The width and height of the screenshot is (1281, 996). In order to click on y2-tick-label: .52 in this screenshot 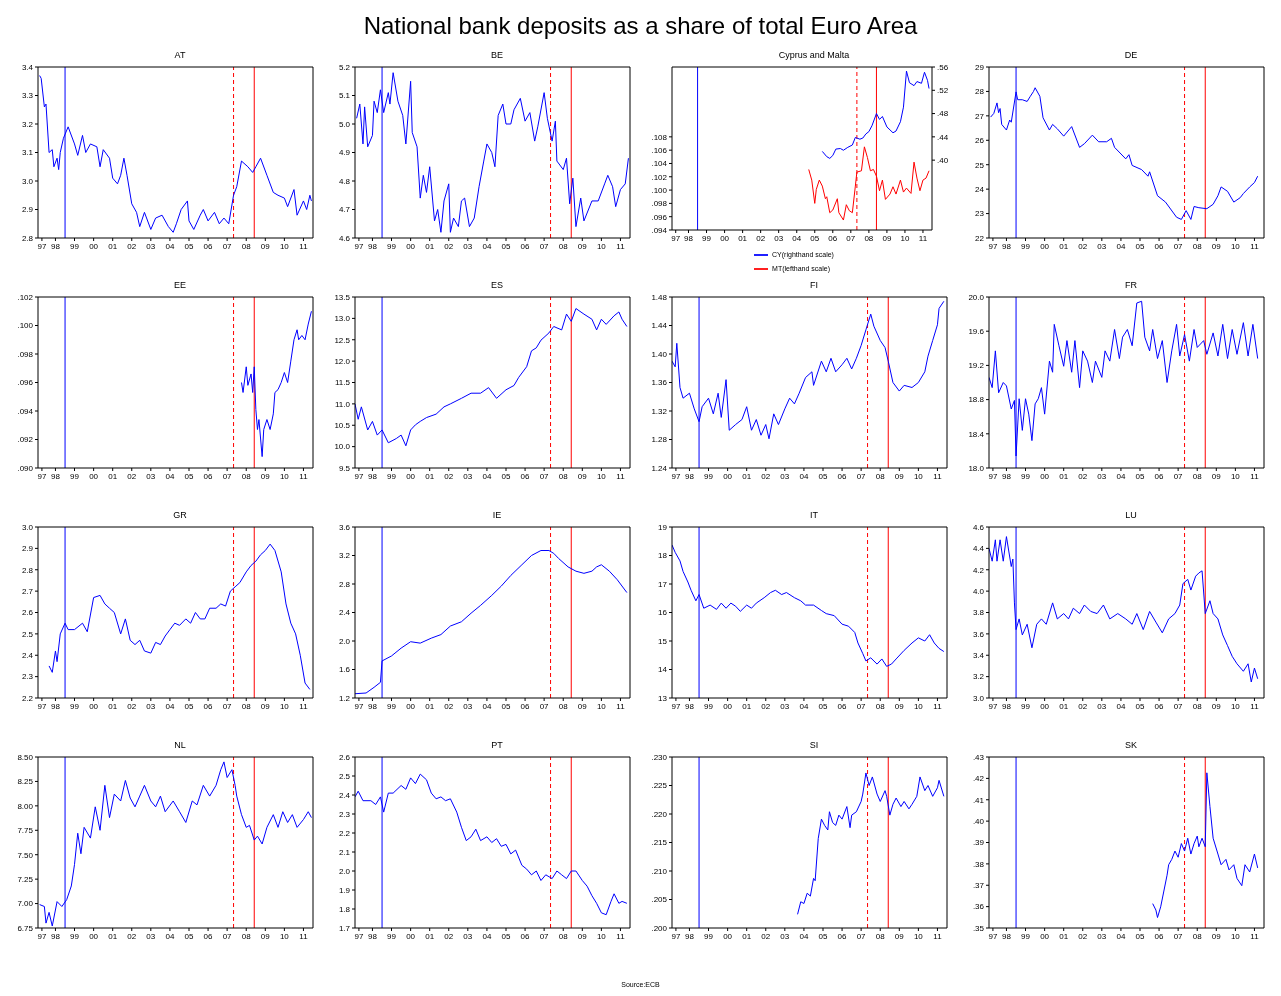, I will do `click(943, 91)`.